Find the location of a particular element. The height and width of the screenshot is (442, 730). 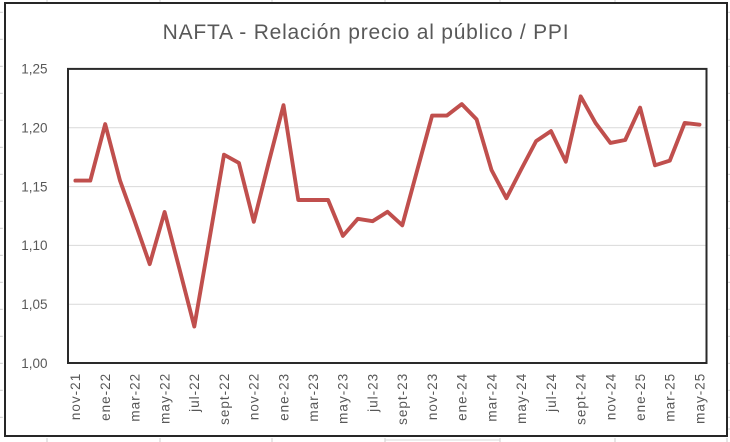

svg-text: ene-24 is located at coordinates (462, 397).